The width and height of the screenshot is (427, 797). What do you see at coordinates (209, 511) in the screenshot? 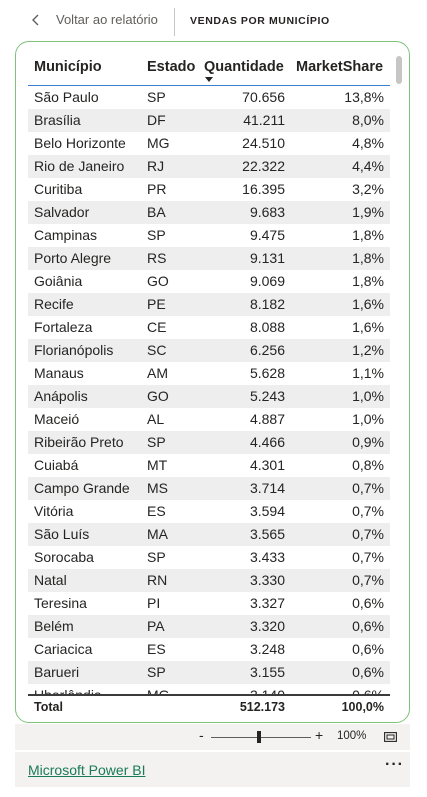
I see `table-row: Vitória ES 3.594 0,7%` at bounding box center [209, 511].